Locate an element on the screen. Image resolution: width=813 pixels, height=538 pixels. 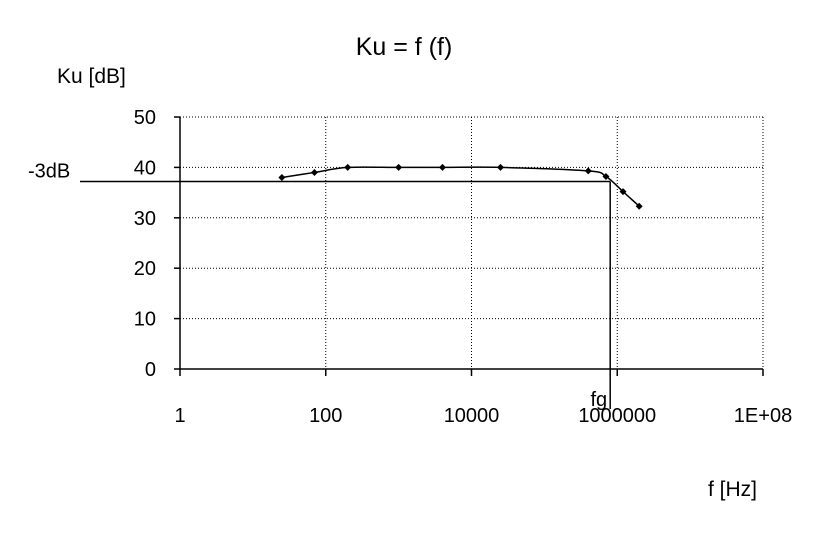
y-tick-label: 0 is located at coordinates (150, 370).